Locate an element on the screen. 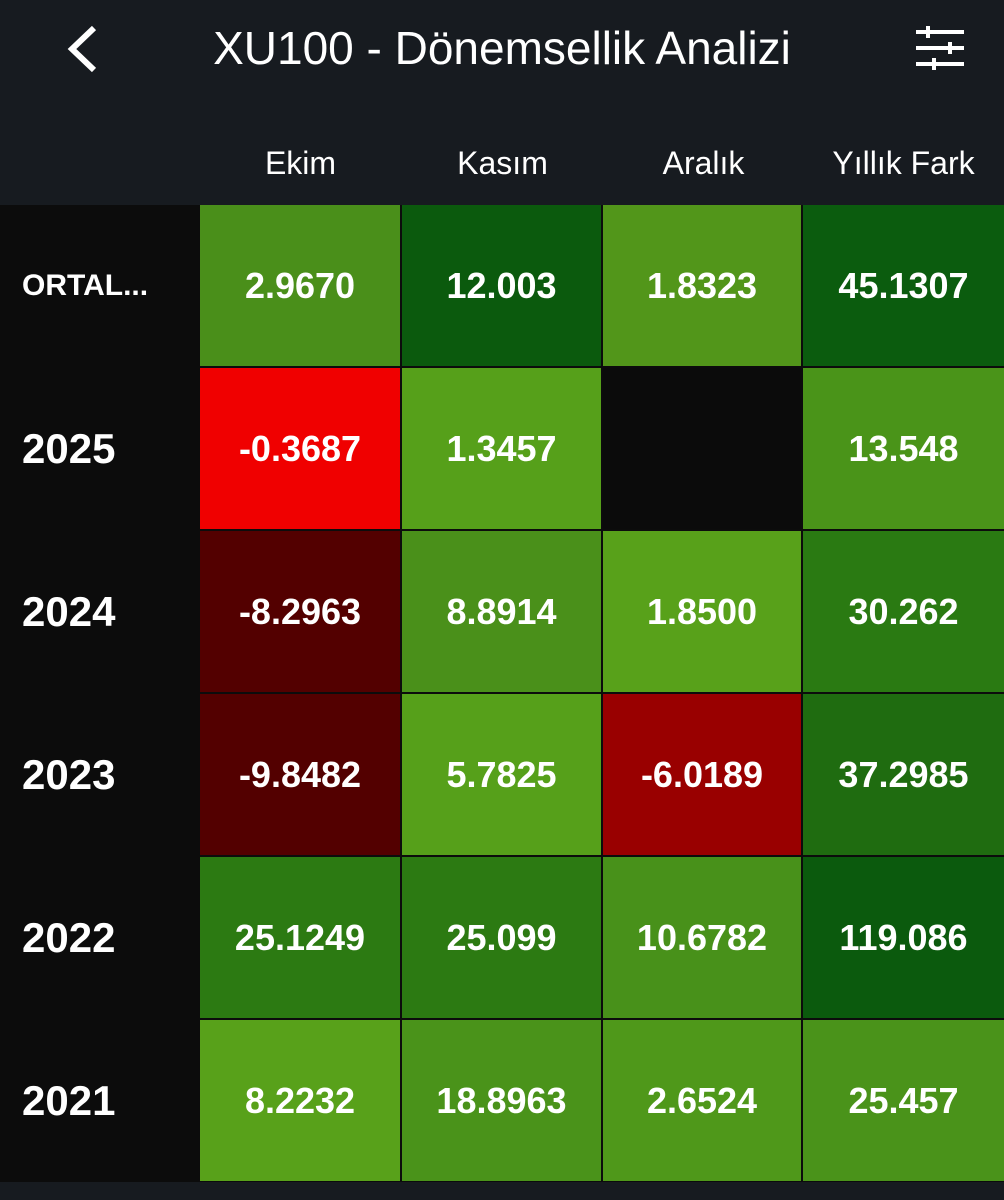  cell: -9.8482 is located at coordinates (300, 774).